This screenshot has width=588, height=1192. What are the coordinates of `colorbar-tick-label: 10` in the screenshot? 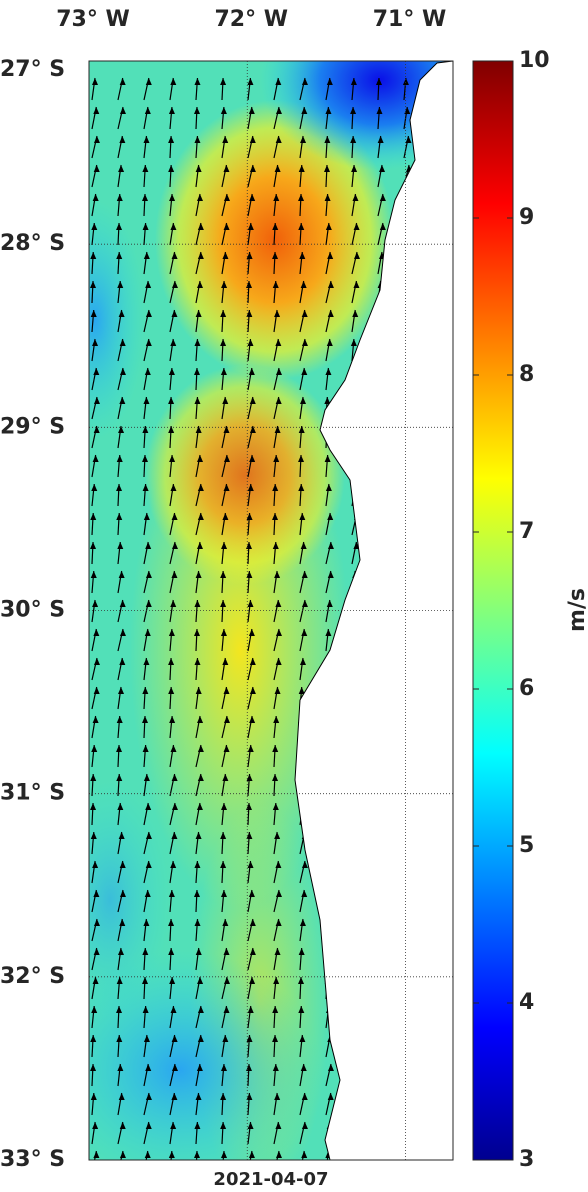 It's located at (534, 60).